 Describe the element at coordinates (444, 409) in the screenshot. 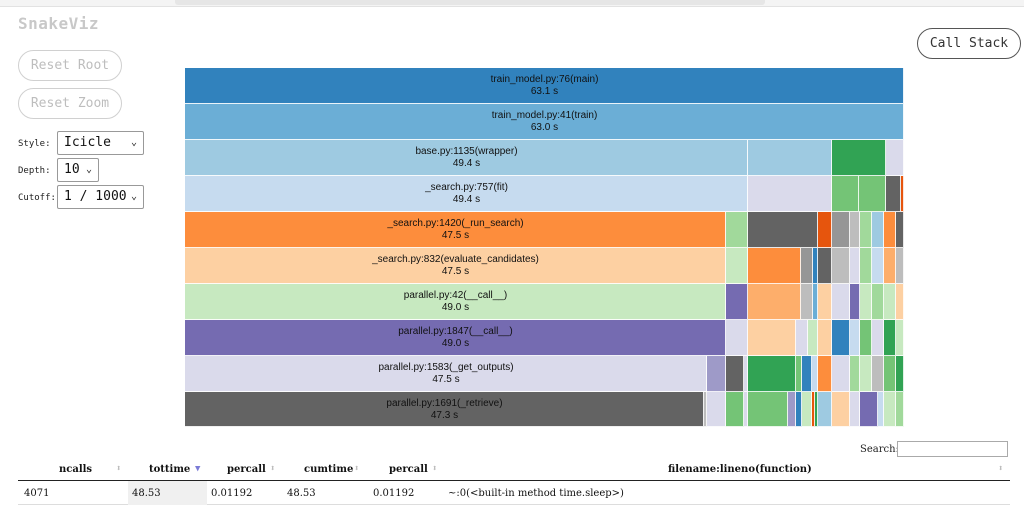

I see `icicle-frame: parallel.py:1691(_retrieve) 47.3 s` at that location.